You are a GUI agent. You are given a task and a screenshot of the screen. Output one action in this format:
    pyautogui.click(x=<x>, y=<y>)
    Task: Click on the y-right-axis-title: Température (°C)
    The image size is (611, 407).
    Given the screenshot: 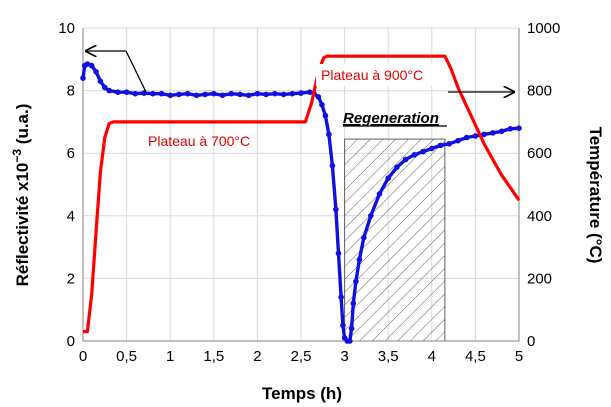 What is the action you would take?
    pyautogui.click(x=595, y=195)
    